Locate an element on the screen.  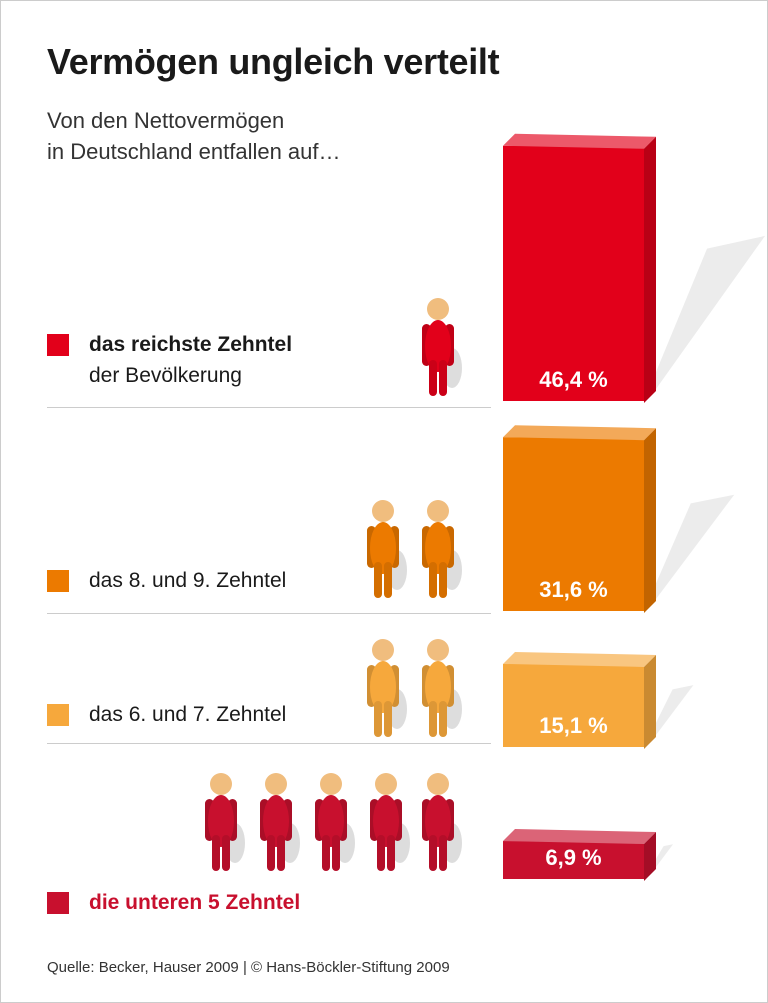
bar-value-label: 46,4 % is located at coordinates (573, 379).